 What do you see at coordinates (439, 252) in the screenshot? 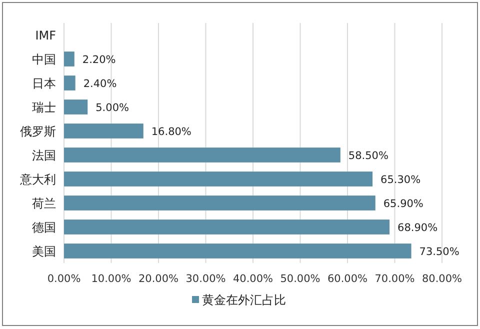
I see `data-label: 73.50%` at bounding box center [439, 252].